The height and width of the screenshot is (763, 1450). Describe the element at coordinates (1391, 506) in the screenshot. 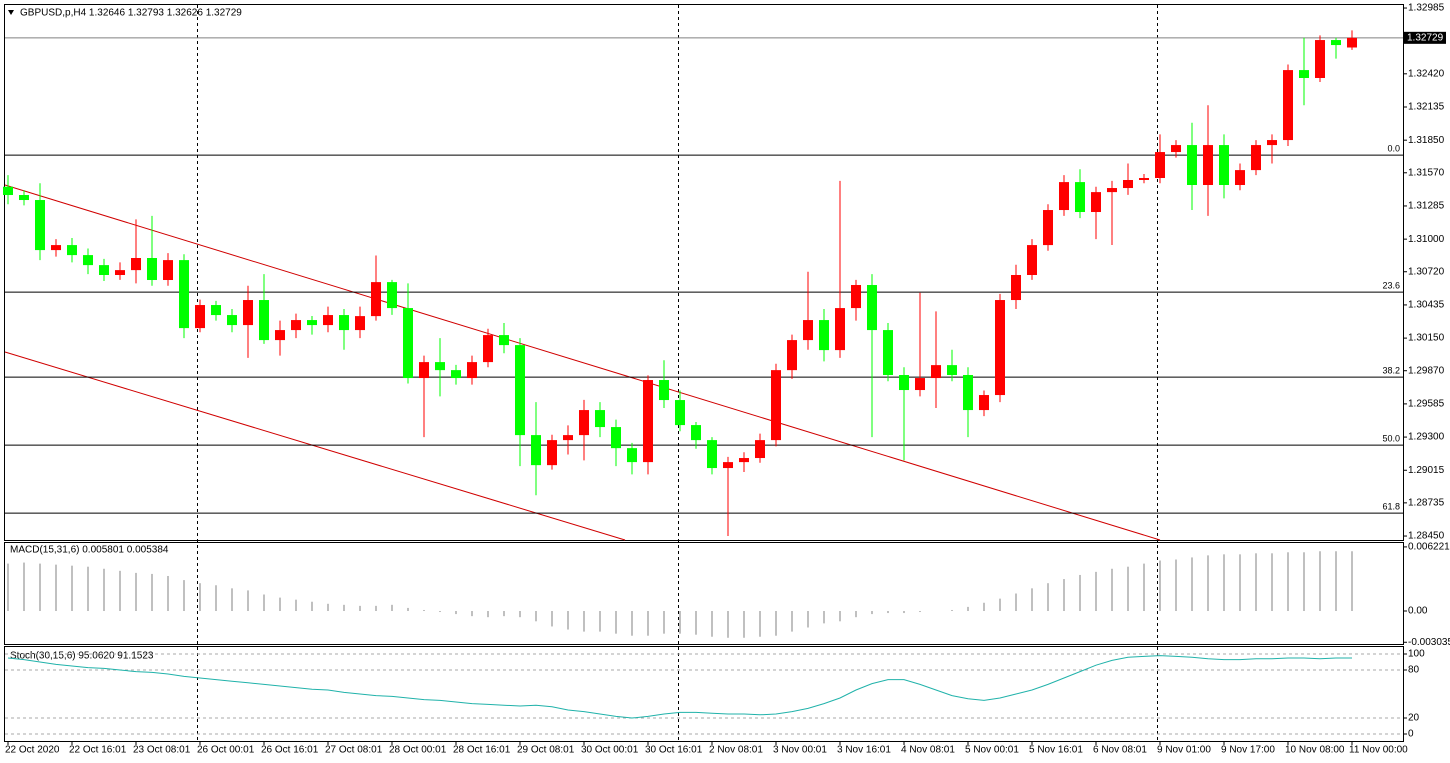

I see `fib-label: 61.8` at that location.